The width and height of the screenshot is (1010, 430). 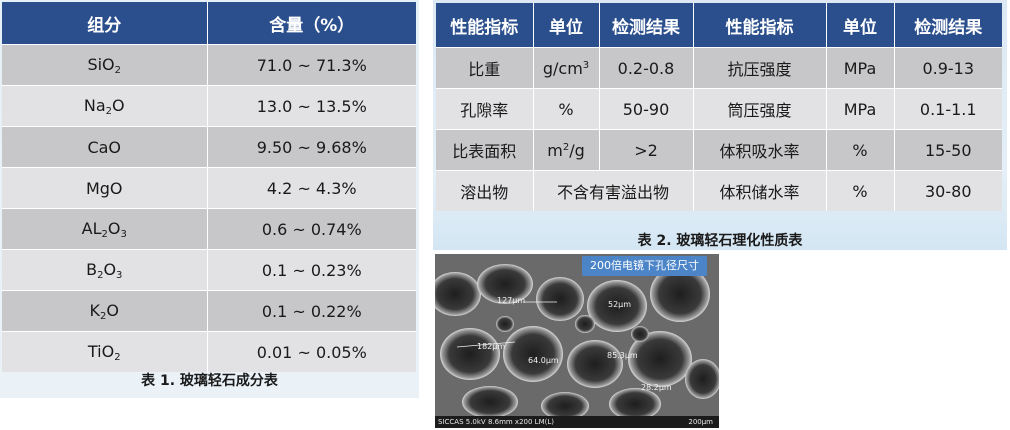 I want to click on properties-table-header: 性能指标 单位 检测结果 性能指标 单位 检测结果, so click(x=719, y=25).